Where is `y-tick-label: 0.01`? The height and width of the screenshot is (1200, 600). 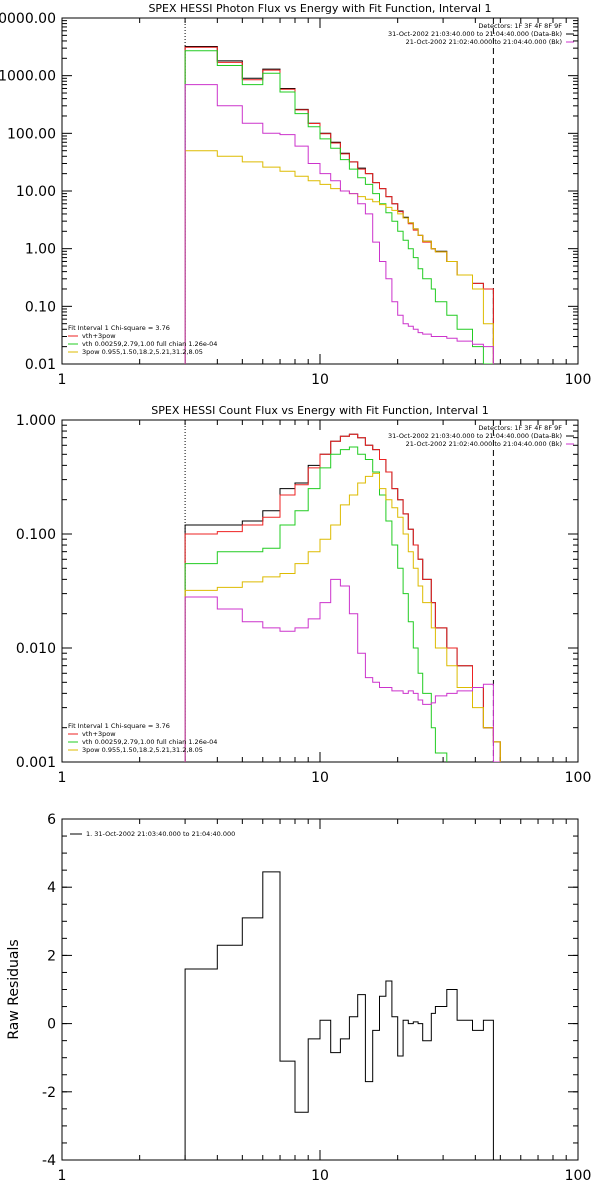
y-tick-label: 0.01 is located at coordinates (40, 365).